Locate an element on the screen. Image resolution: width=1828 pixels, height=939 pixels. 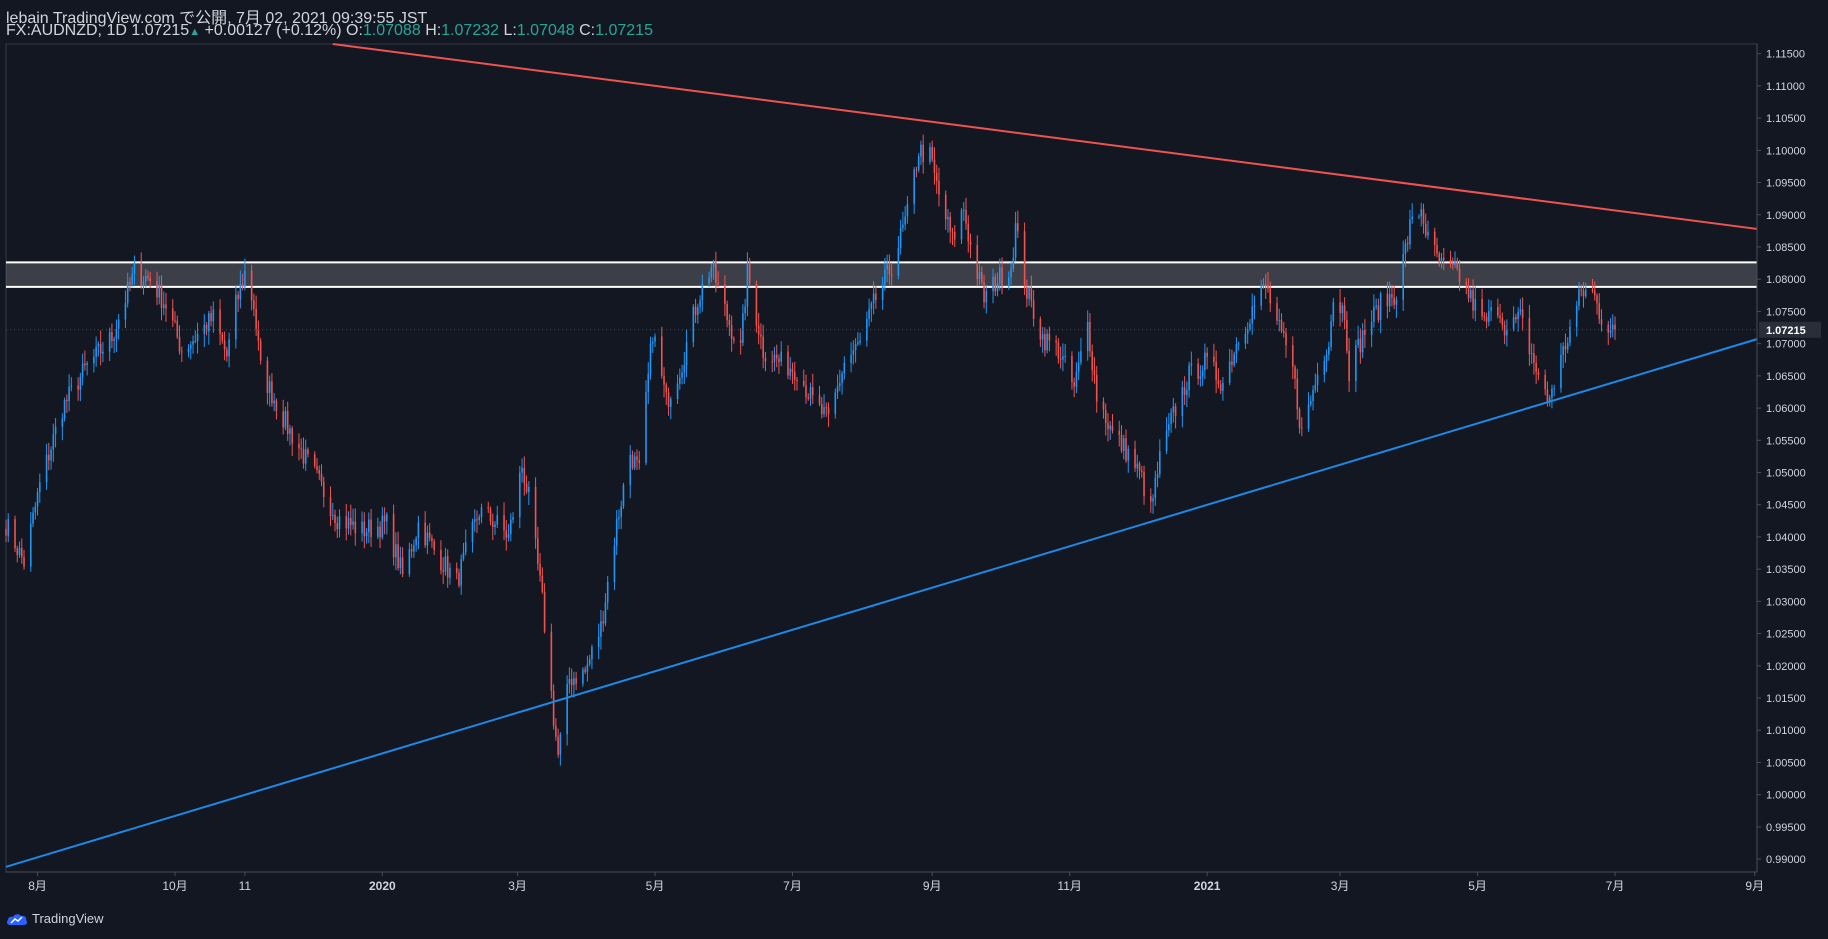
x-tick-label: 11 is located at coordinates (245, 886).